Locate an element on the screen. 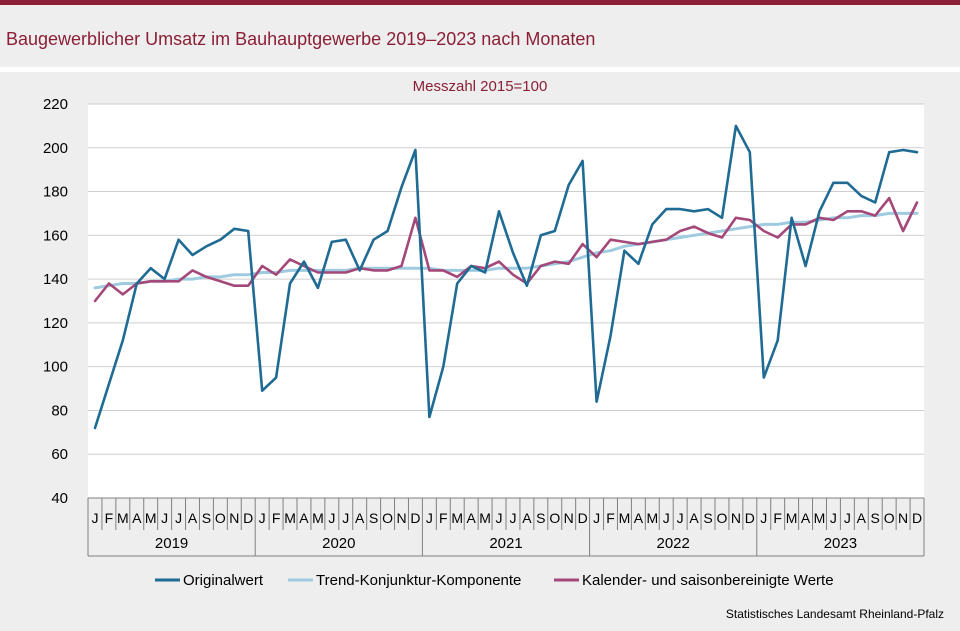  chart-subtitle: Messzahl 2015=100 is located at coordinates (480, 86).